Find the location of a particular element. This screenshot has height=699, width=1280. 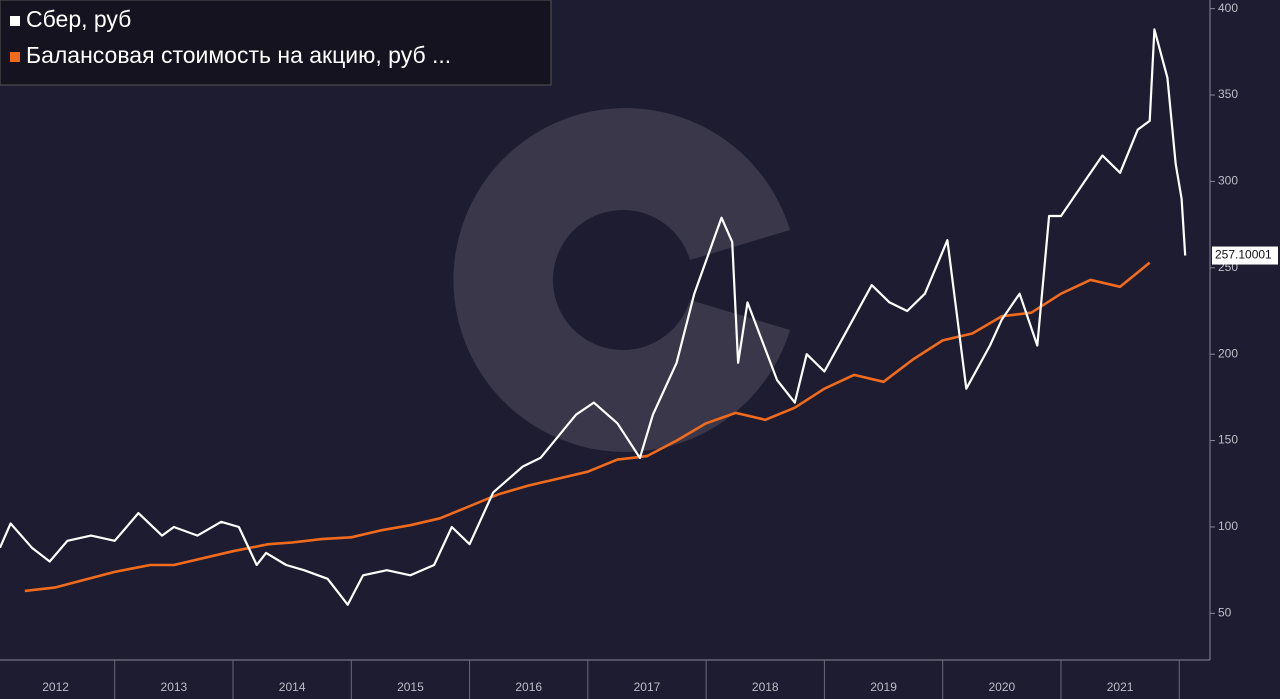

y-tick-label: 200 is located at coordinates (1228, 353).